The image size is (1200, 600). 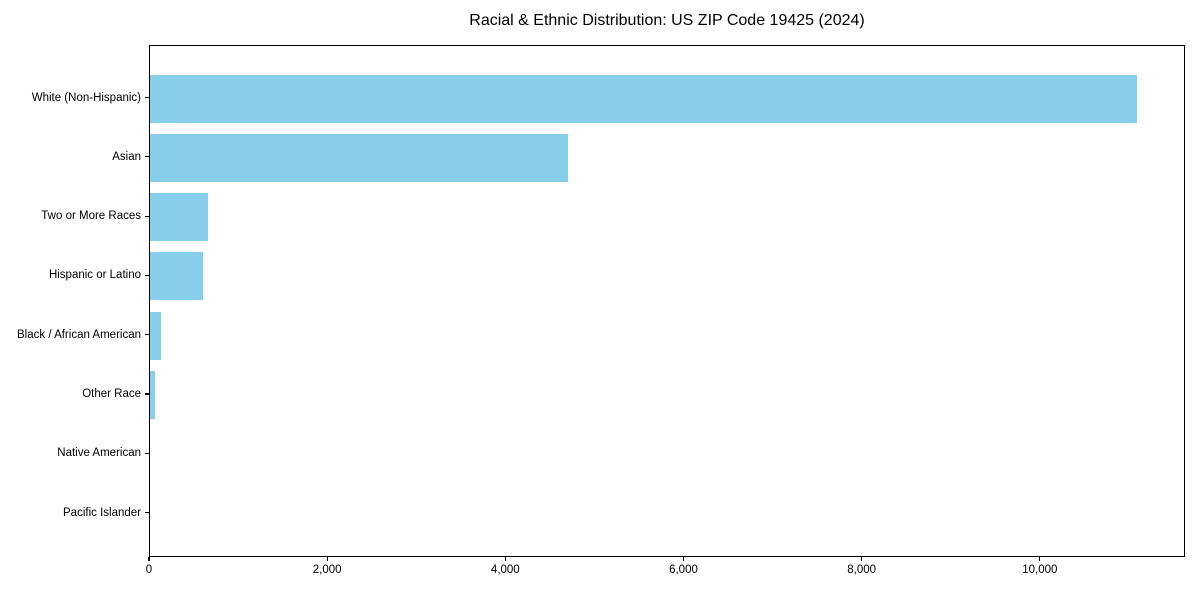 What do you see at coordinates (177, 276) in the screenshot?
I see `bar-hispanic-or-latino` at bounding box center [177, 276].